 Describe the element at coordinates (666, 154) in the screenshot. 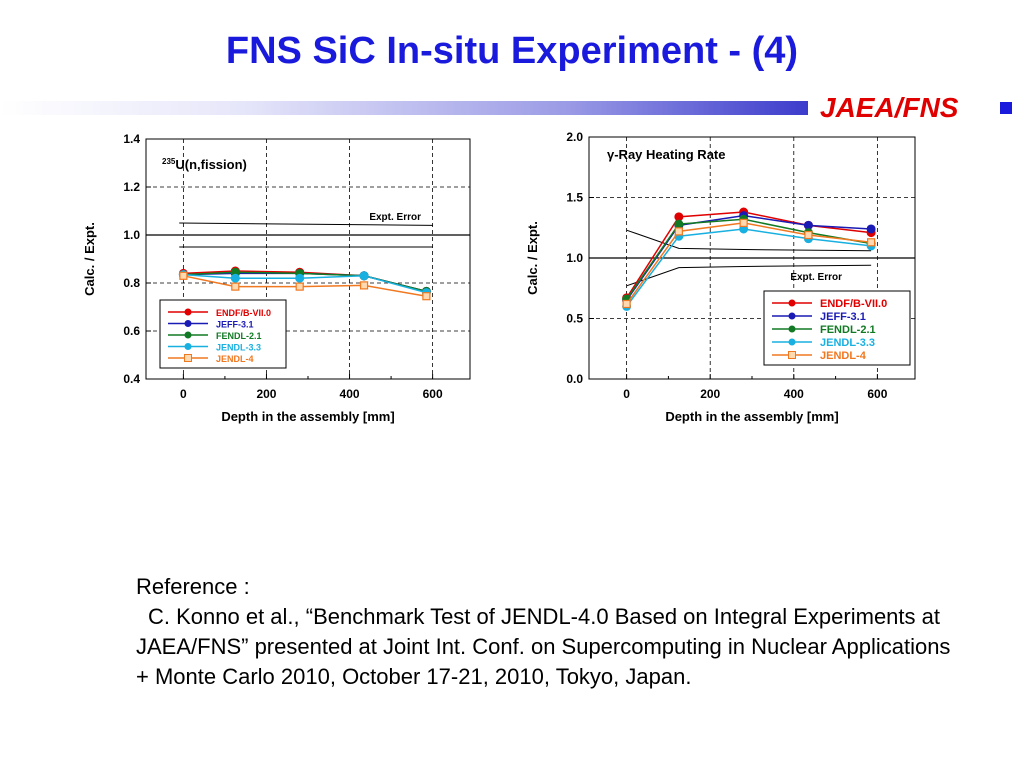

I see `chart-title: γ-Ray Heating Rate` at that location.